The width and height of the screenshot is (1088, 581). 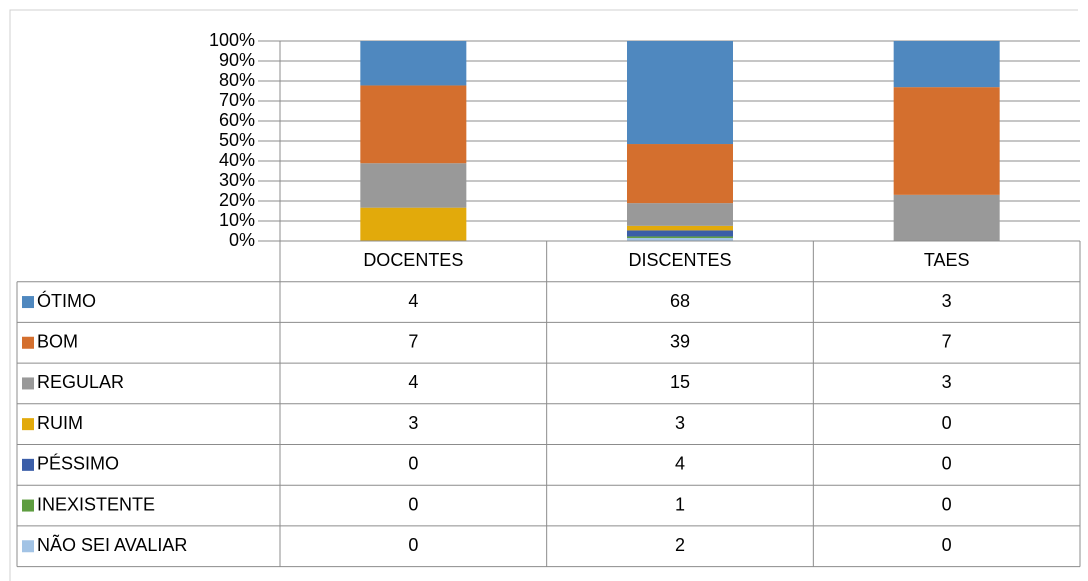 What do you see at coordinates (232, 40) in the screenshot?
I see `y-tick-label: 100%` at bounding box center [232, 40].